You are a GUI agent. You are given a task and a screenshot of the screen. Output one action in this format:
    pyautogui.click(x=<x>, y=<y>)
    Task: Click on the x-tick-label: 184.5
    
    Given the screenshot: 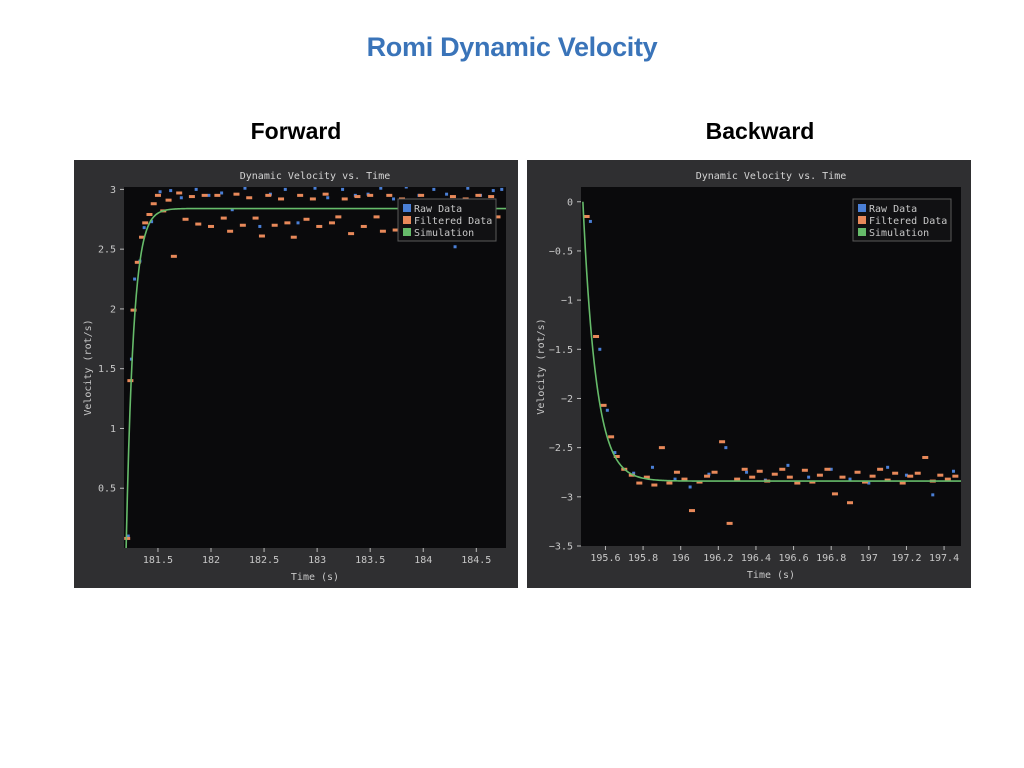 What is the action you would take?
    pyautogui.click(x=476, y=560)
    